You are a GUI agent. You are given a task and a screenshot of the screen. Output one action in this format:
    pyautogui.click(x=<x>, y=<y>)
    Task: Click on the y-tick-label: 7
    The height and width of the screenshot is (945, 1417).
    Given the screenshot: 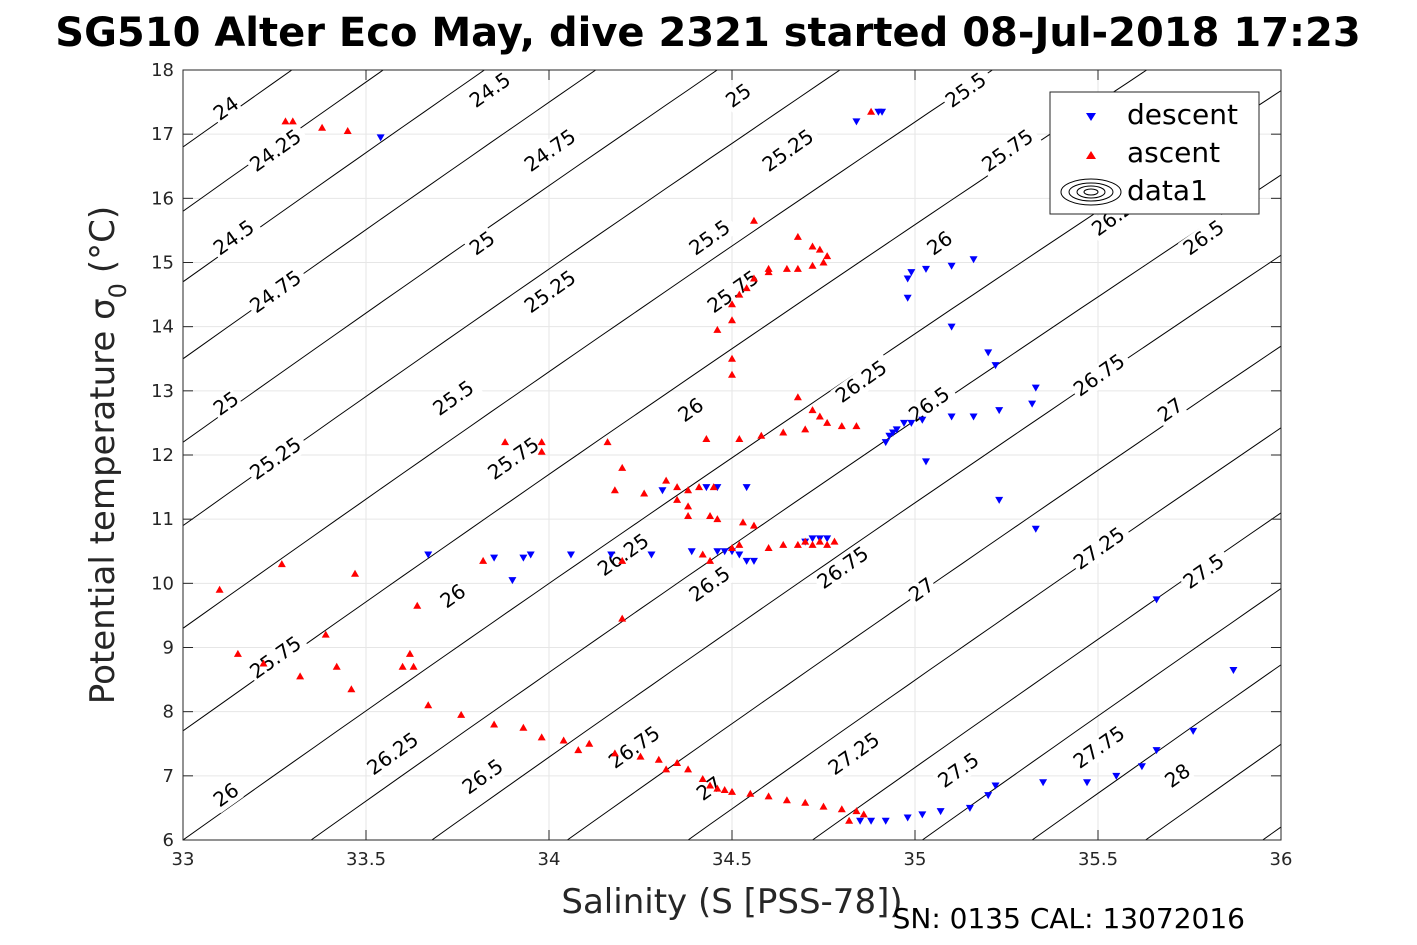 What is the action you would take?
    pyautogui.click(x=168, y=776)
    